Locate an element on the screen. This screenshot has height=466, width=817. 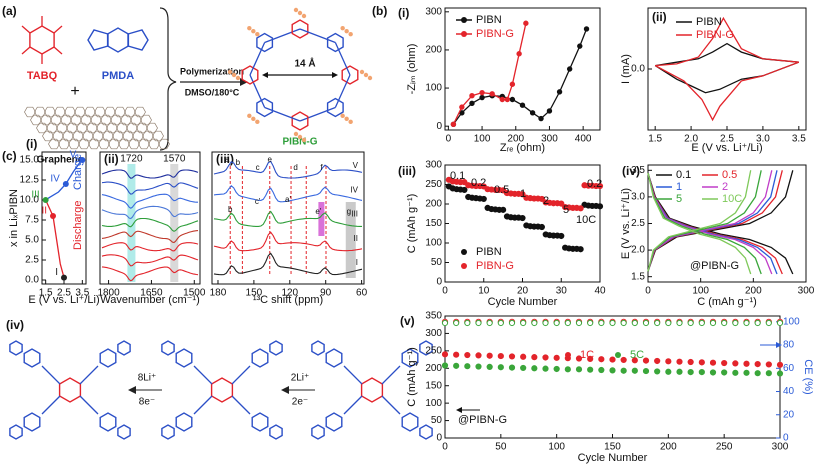
x-tick-label: 180 is located at coordinates (218, 293).